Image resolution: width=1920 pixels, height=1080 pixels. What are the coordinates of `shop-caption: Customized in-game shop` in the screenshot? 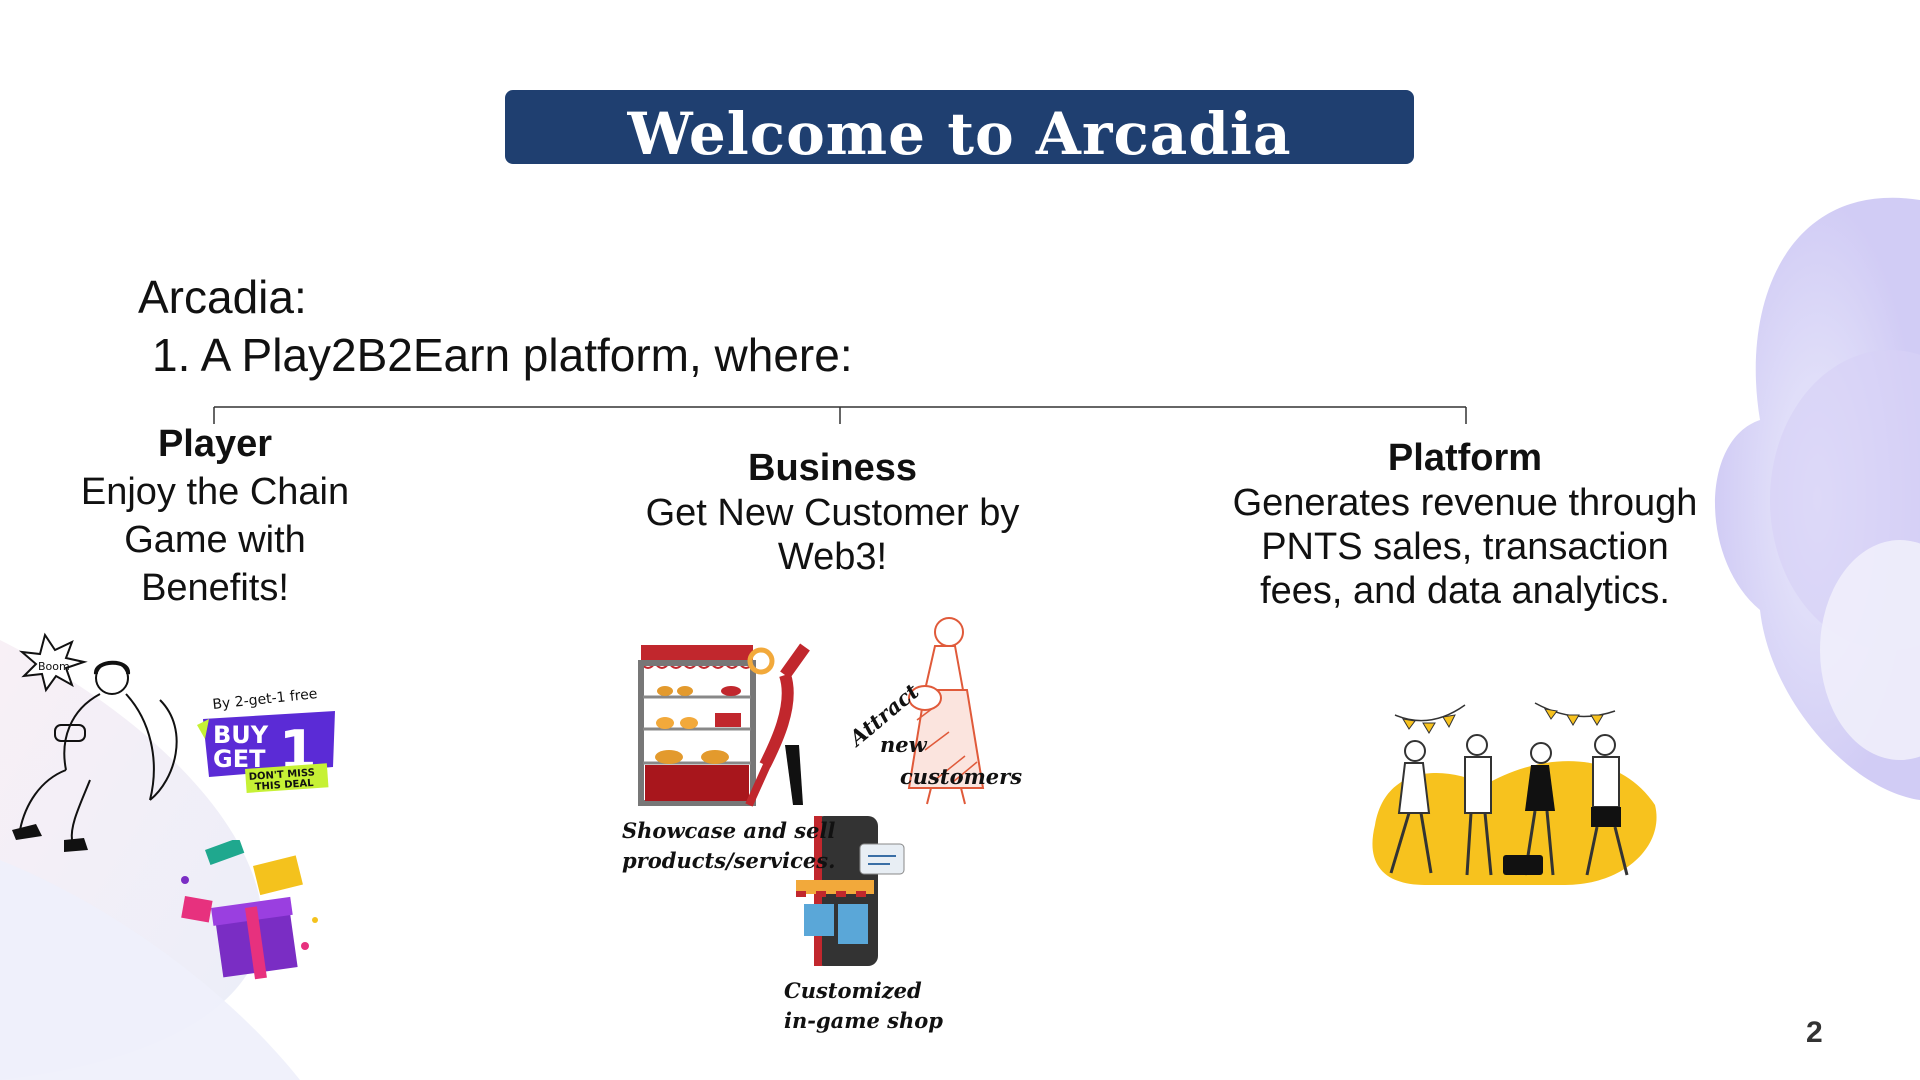 It's located at (863, 1006).